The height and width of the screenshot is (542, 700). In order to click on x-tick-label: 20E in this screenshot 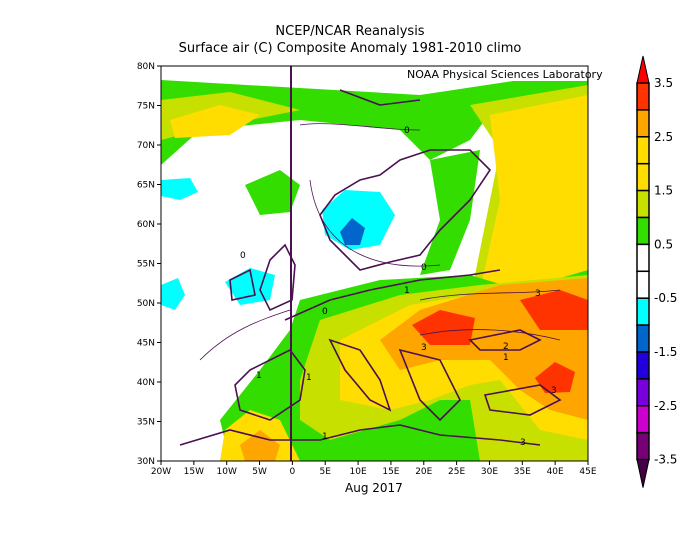, I will do `click(423, 472)`.